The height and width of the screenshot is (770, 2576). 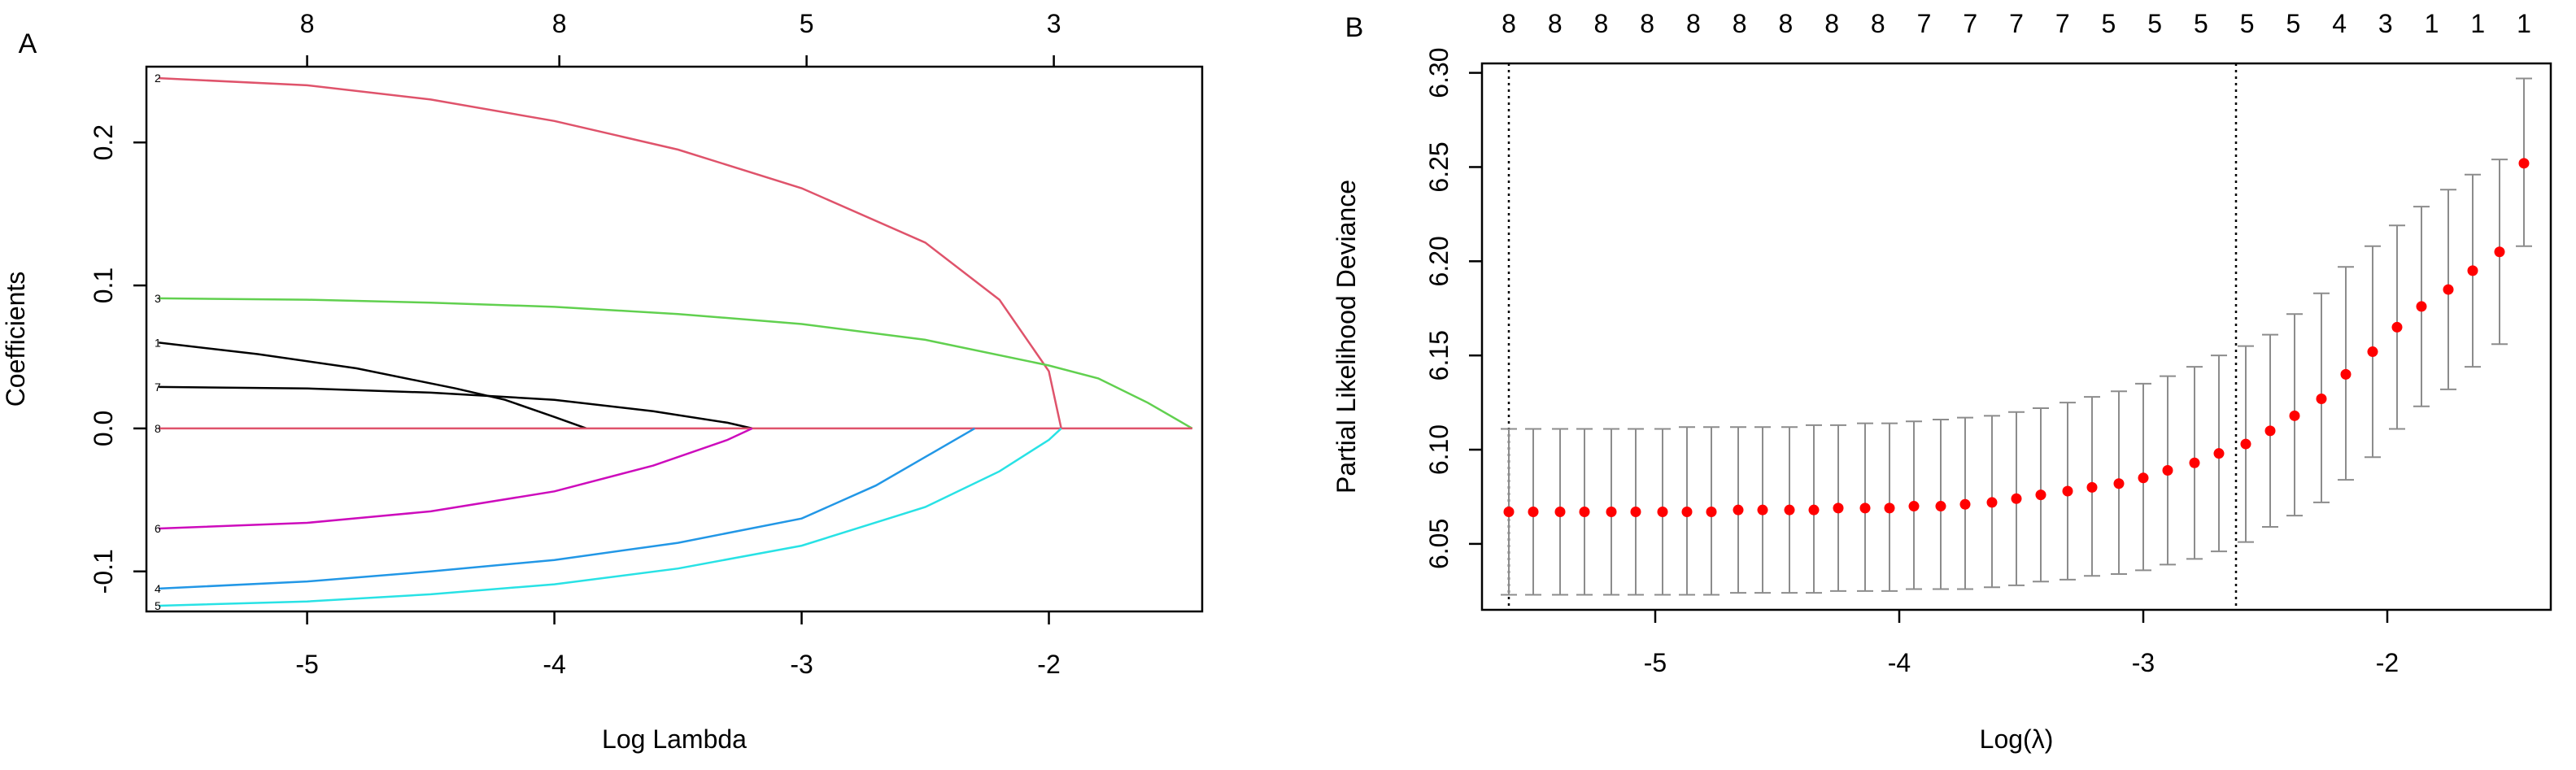 I want to click on y-tick-label: 0.0, so click(x=103, y=428).